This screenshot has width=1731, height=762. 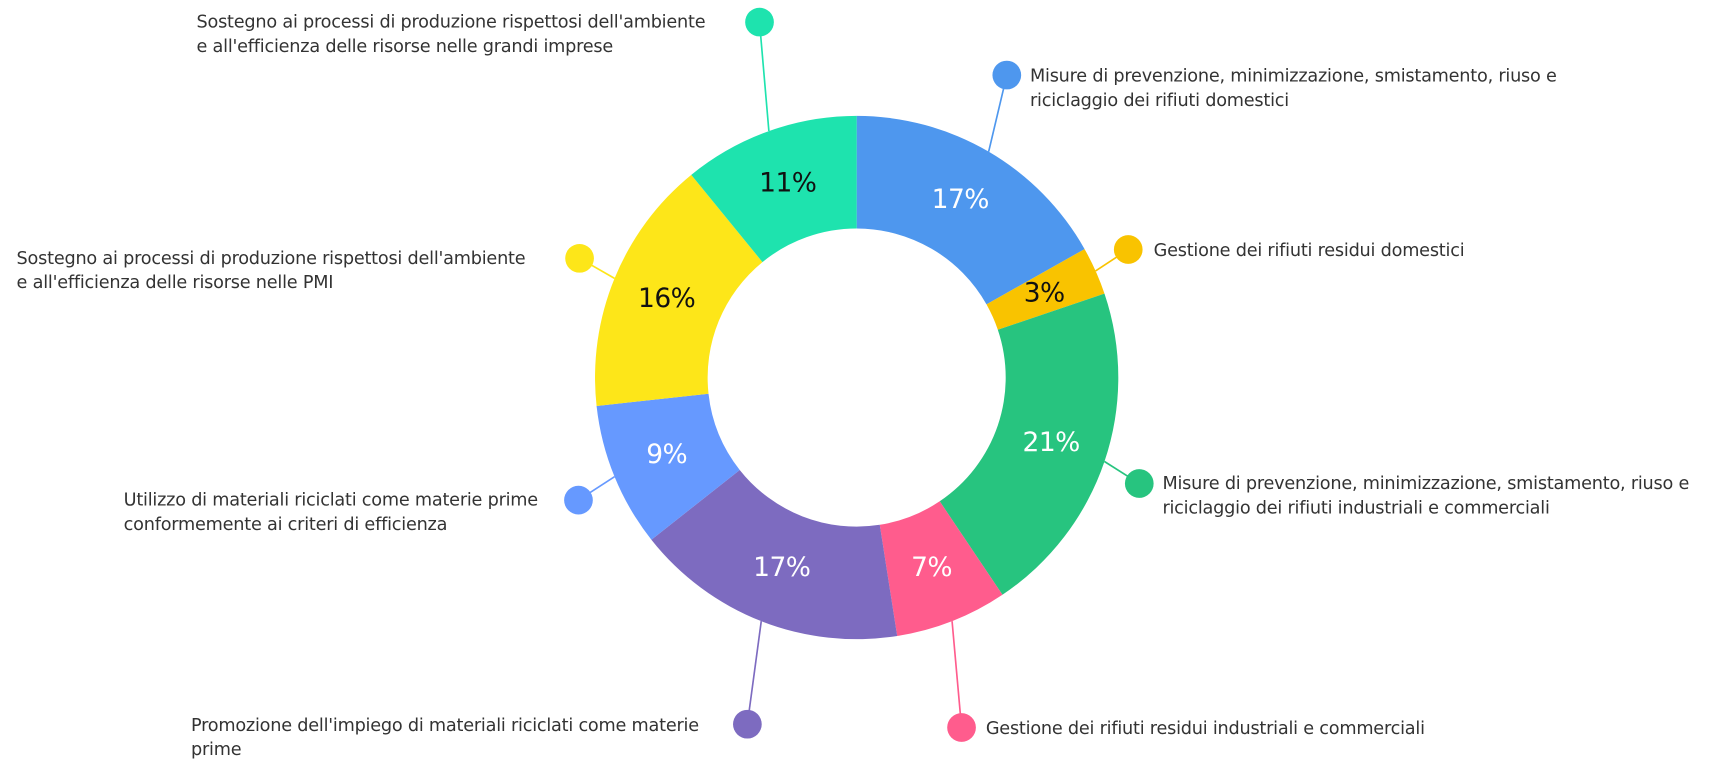 I want to click on value-label: 11%, so click(x=787, y=183).